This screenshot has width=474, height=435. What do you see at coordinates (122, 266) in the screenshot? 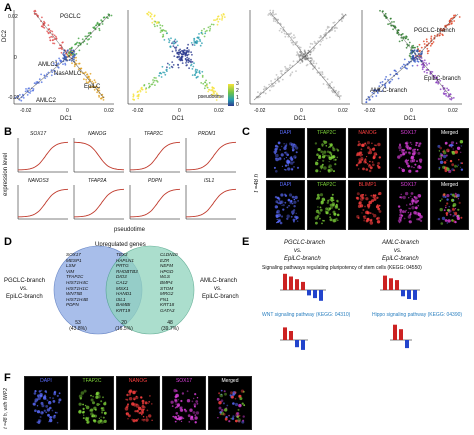
I see `gene-name: PRTG` at bounding box center [122, 266].